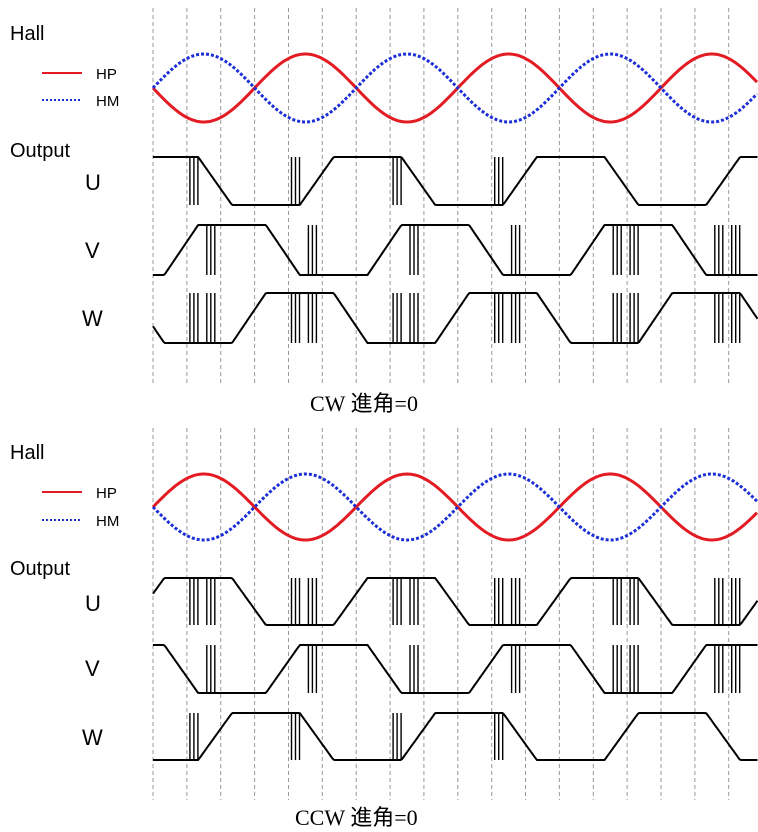 This screenshot has height=832, width=758. What do you see at coordinates (356, 817) in the screenshot?
I see `caption-ccw: CCW 進角=0` at bounding box center [356, 817].